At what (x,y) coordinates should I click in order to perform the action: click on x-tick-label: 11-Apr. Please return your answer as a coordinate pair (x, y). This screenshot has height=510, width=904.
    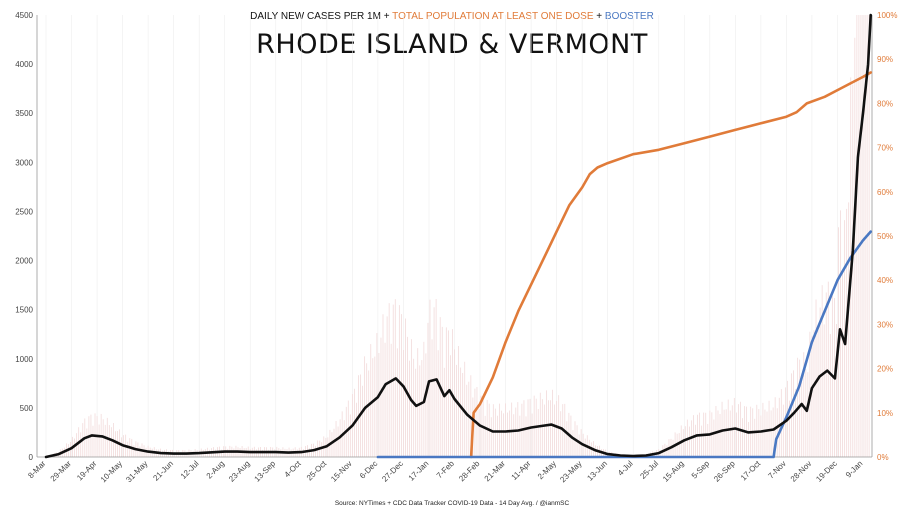
    Looking at the image, I should click on (521, 470).